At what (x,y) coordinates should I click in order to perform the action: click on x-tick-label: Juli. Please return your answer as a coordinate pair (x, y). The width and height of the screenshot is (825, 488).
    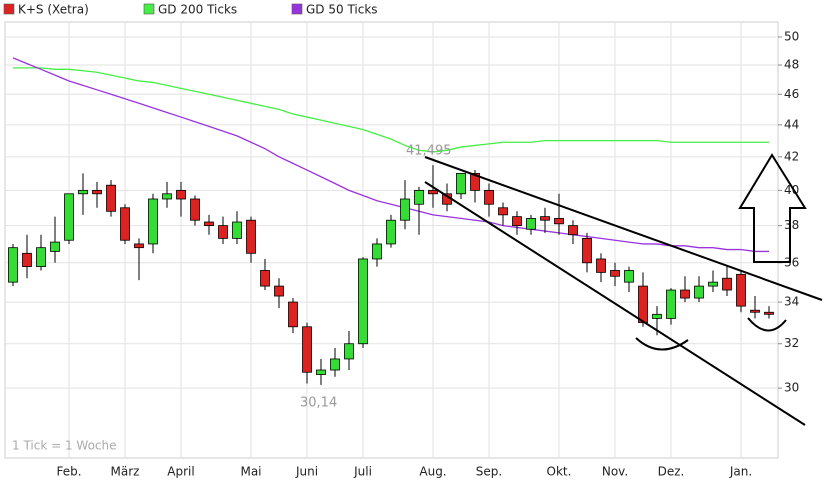
    Looking at the image, I should click on (362, 472).